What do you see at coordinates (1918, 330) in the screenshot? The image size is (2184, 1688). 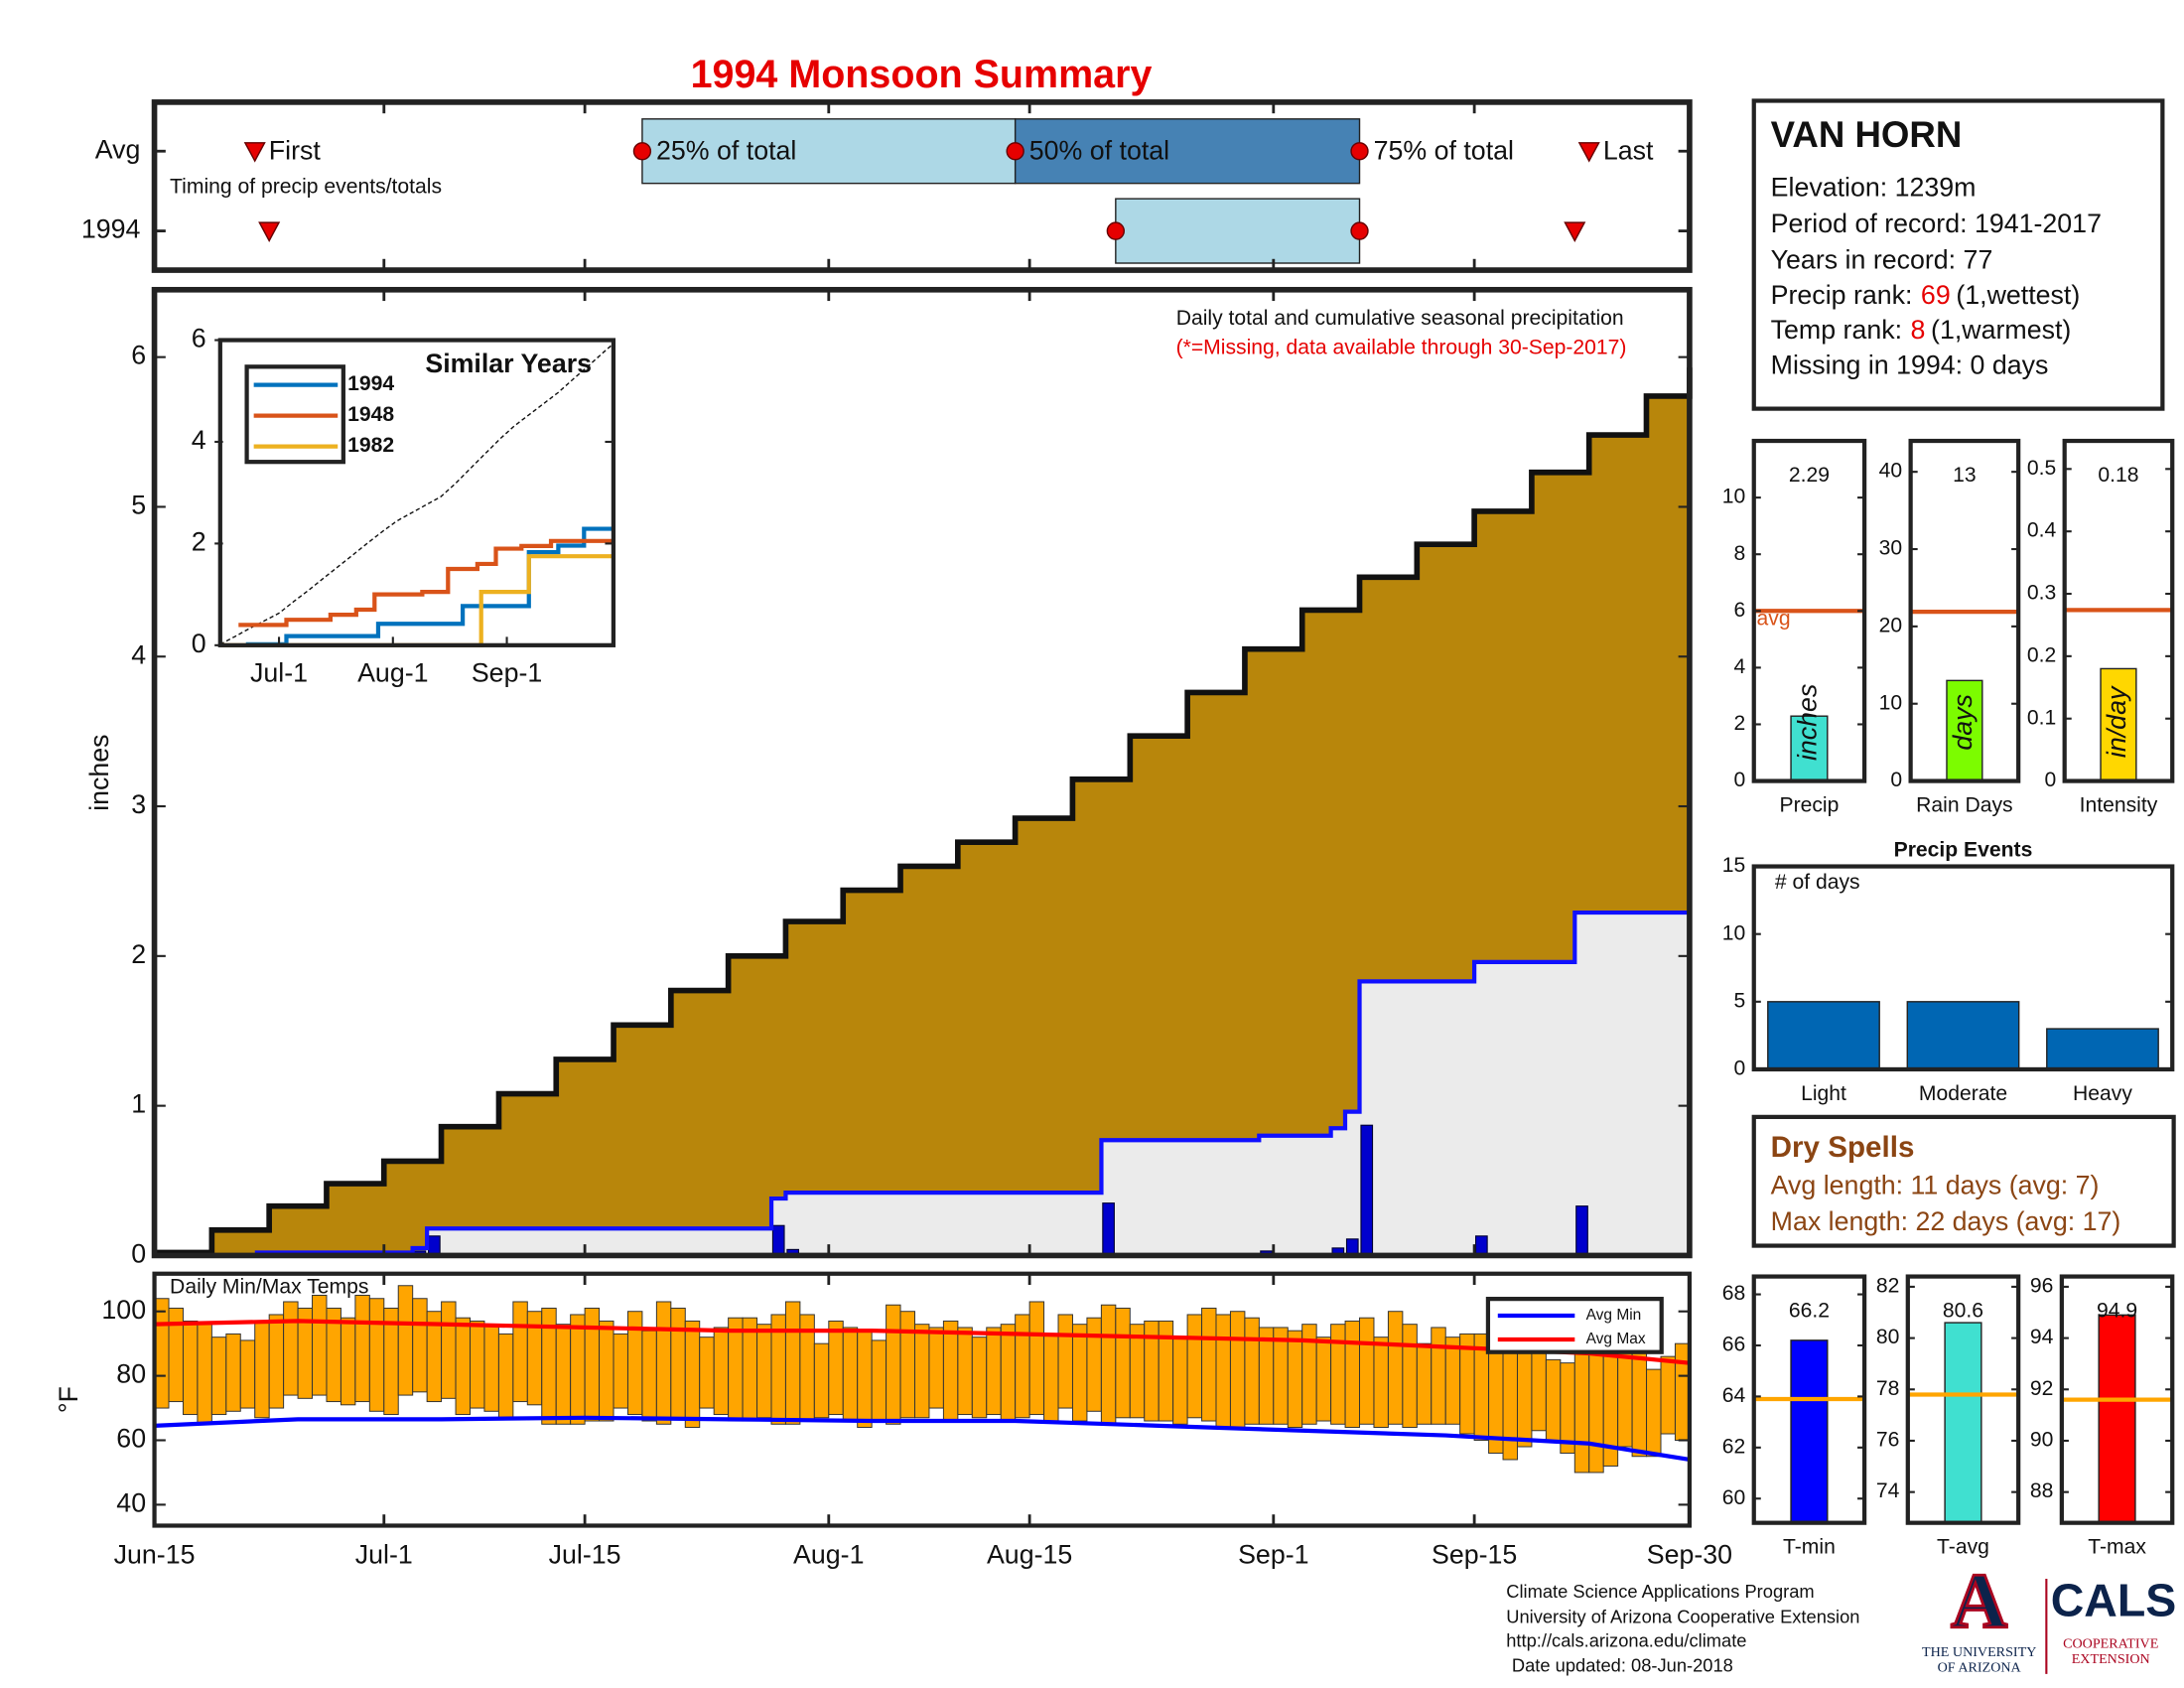 I see `rank-value: 8` at bounding box center [1918, 330].